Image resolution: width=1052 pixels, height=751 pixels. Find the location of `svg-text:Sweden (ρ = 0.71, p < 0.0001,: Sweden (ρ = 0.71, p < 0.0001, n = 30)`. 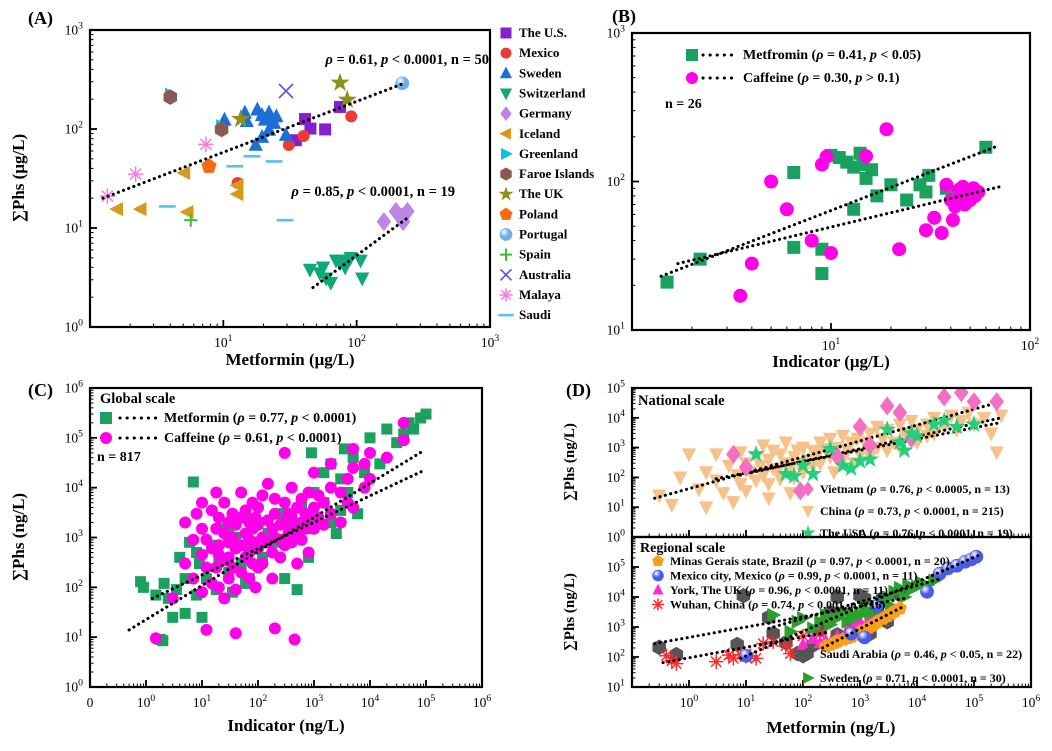

svg-text:Sweden (ρ = 0.71, p < 0.0001,: Sweden (ρ = 0.71, p < 0.0001, n = 30) is located at coordinates (913, 678).